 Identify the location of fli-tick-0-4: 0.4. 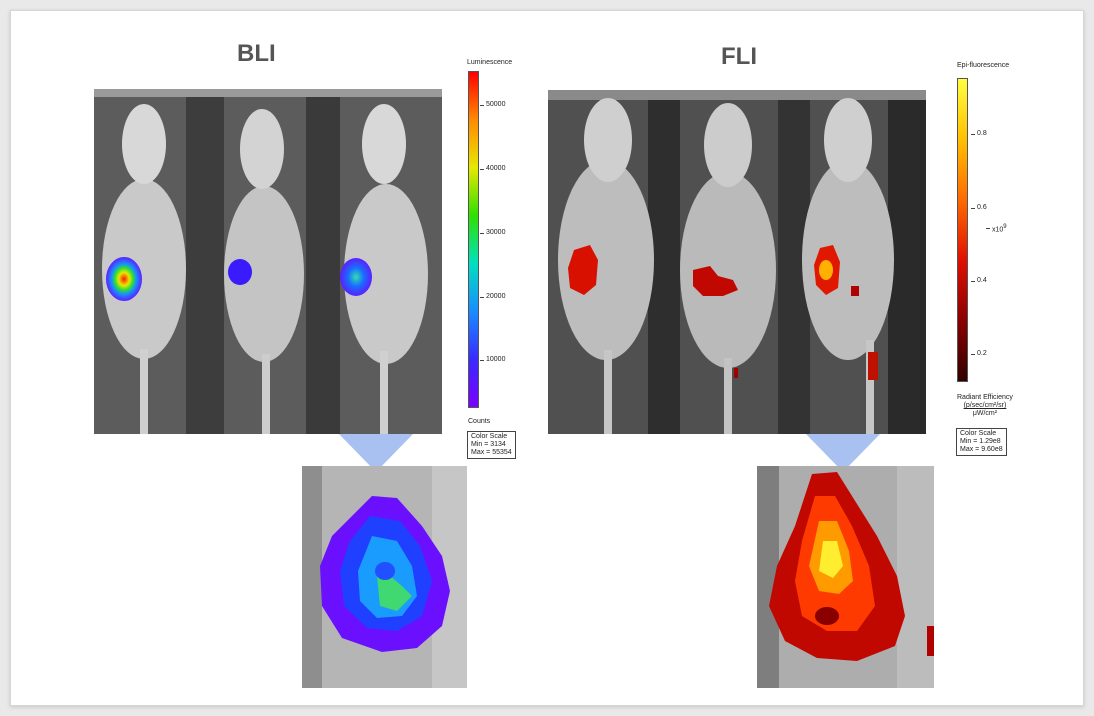
(979, 280).